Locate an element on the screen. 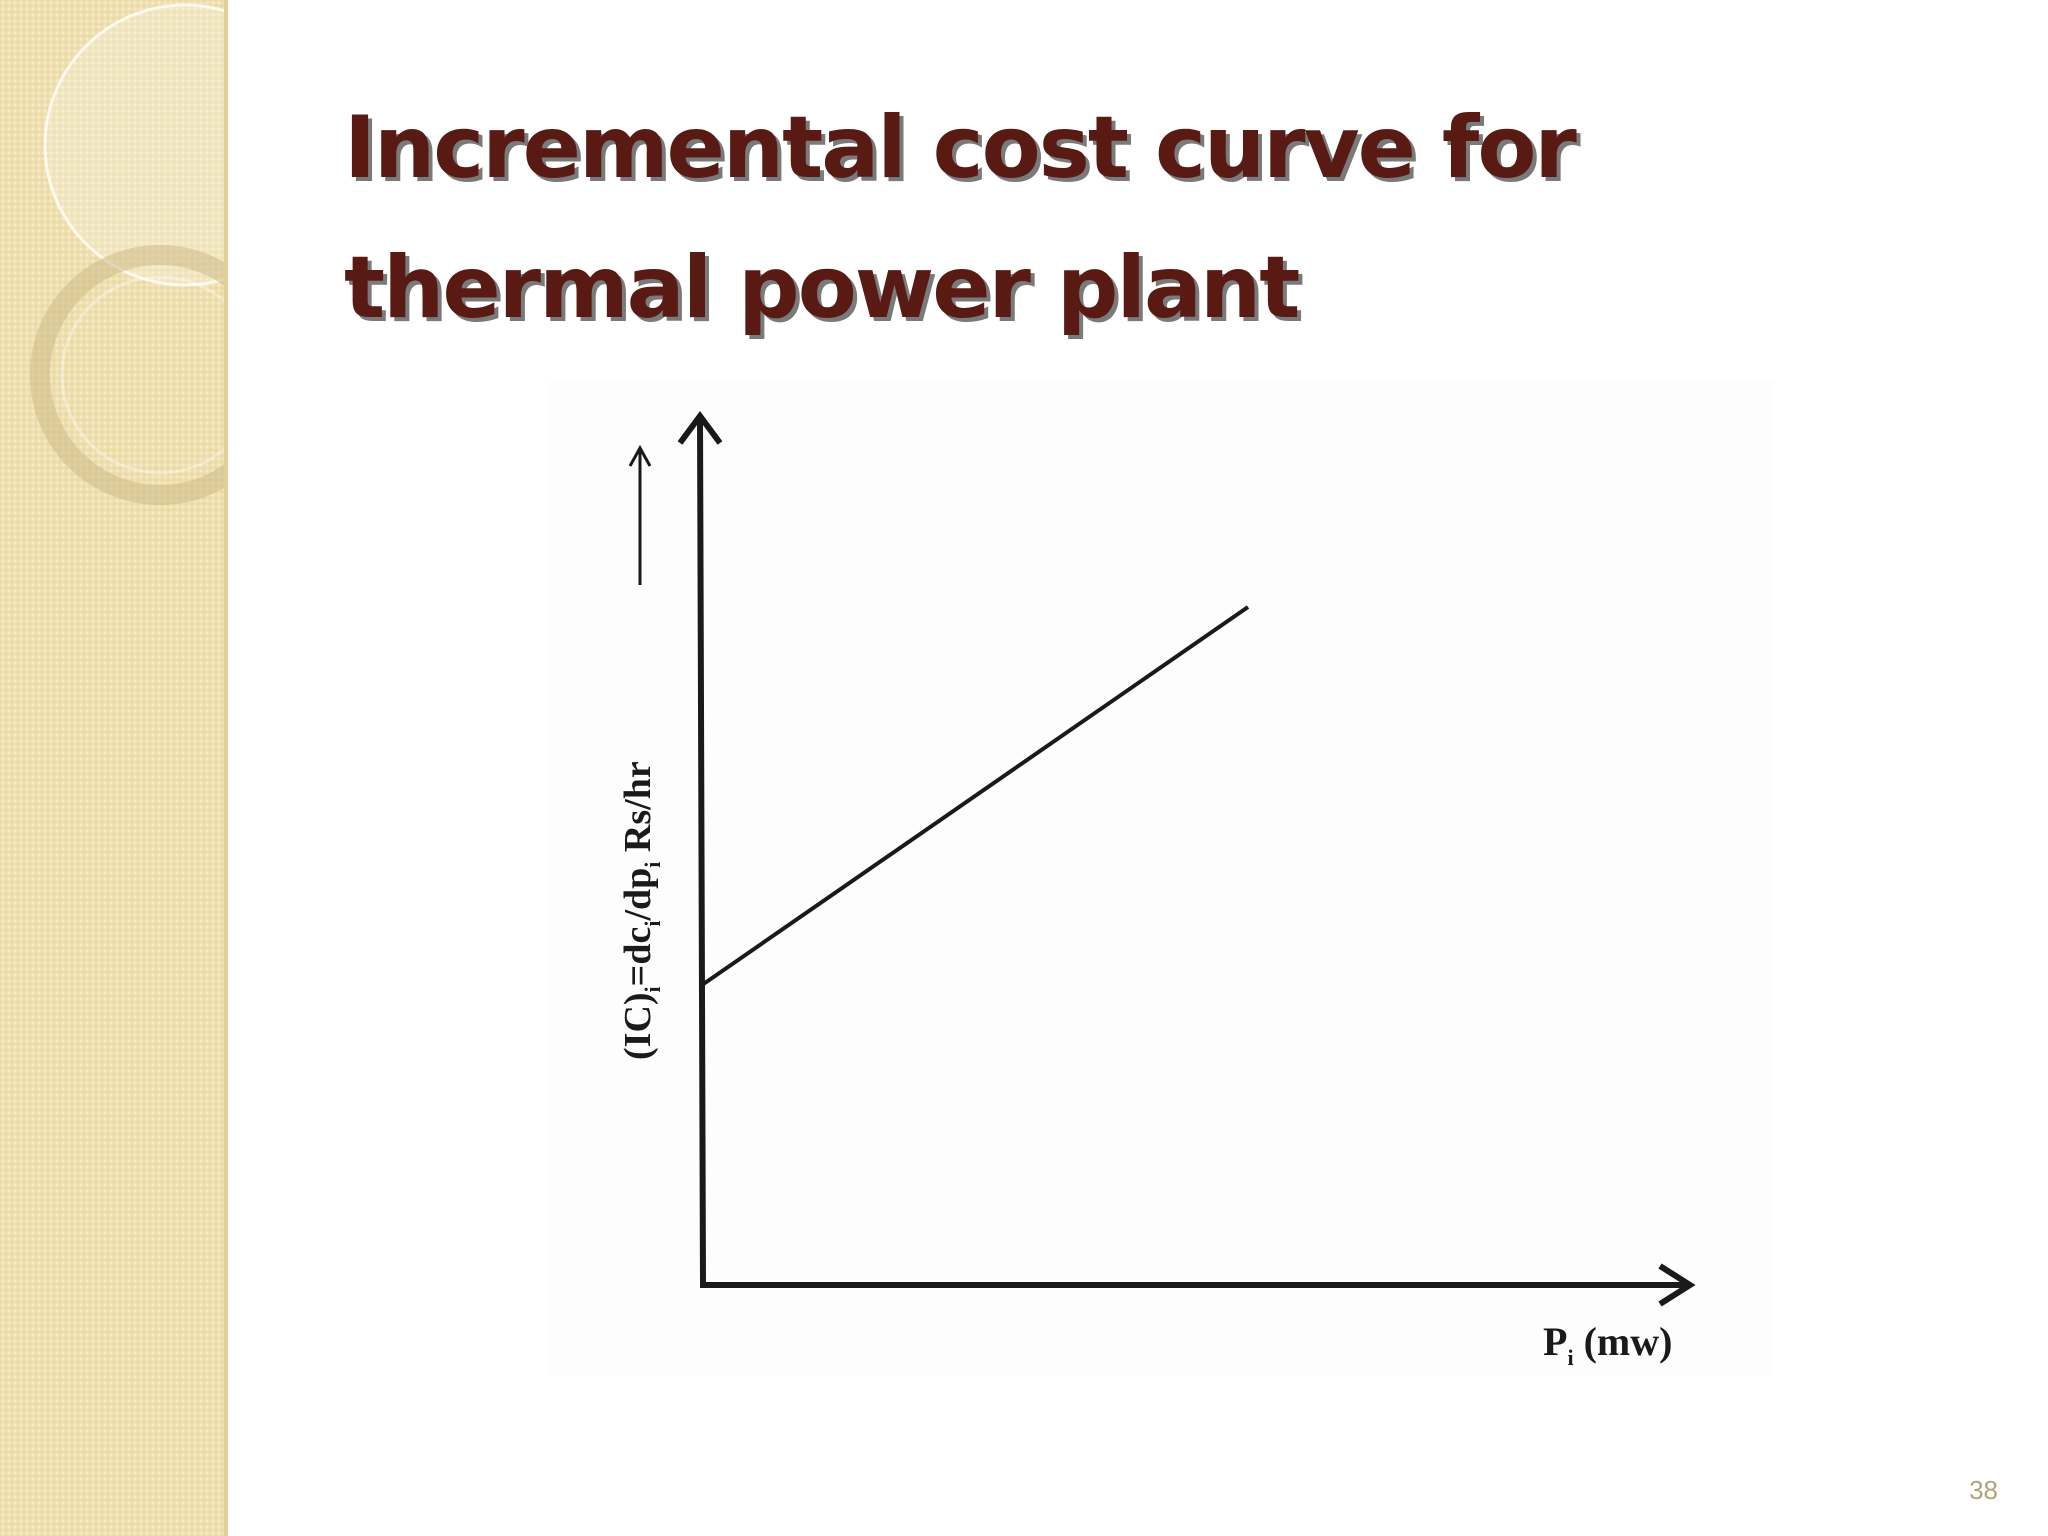  y-axis is located at coordinates (701, 851).